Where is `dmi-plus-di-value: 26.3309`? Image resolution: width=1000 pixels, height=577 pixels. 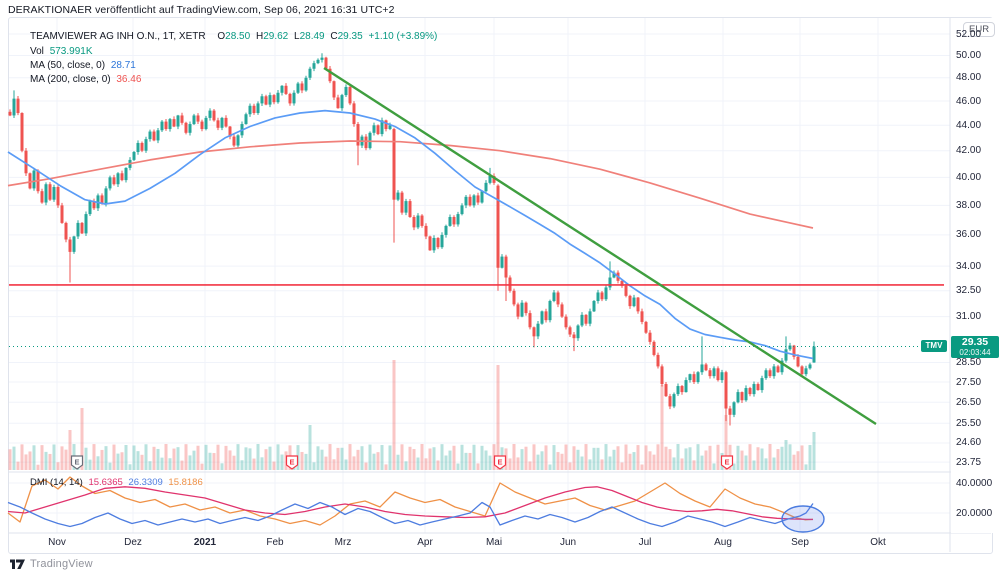
dmi-plus-di-value: 26.3309 is located at coordinates (145, 482).